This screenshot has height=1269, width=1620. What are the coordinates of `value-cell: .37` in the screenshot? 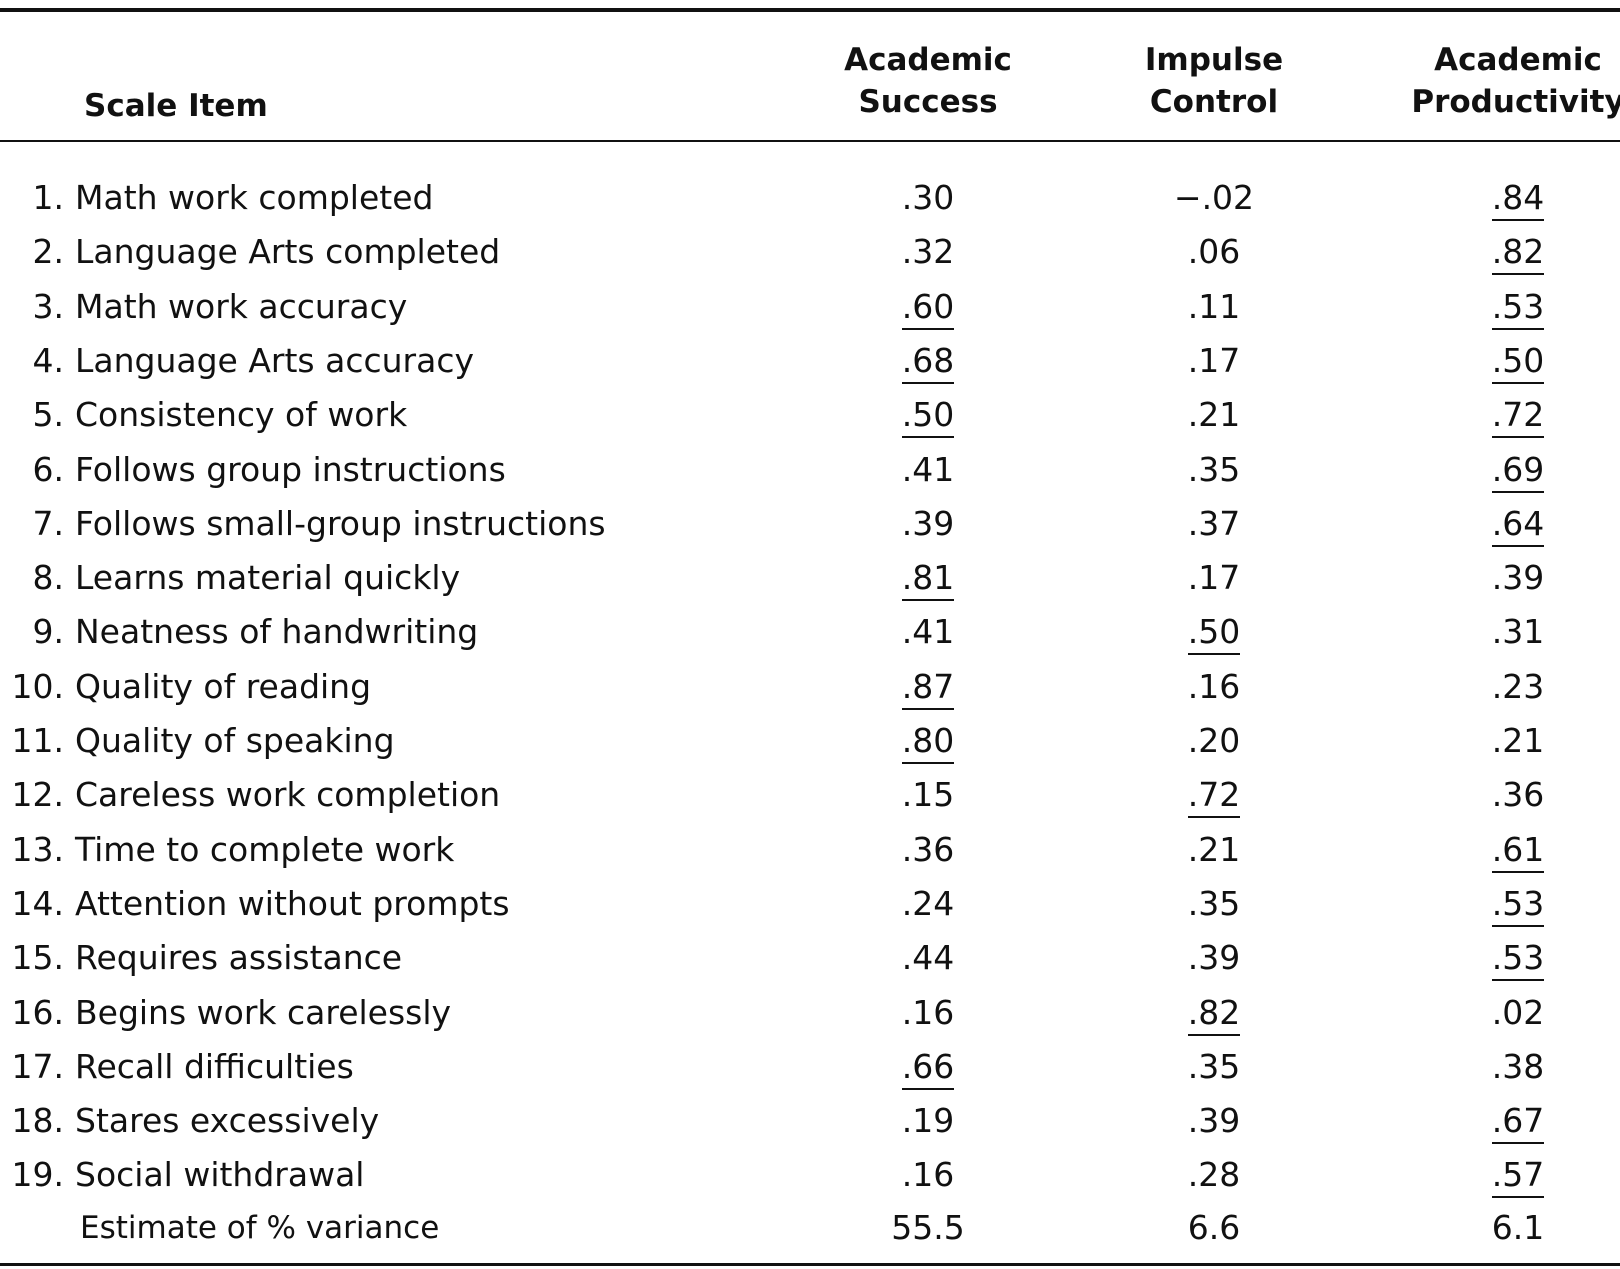 It's located at (1214, 524).